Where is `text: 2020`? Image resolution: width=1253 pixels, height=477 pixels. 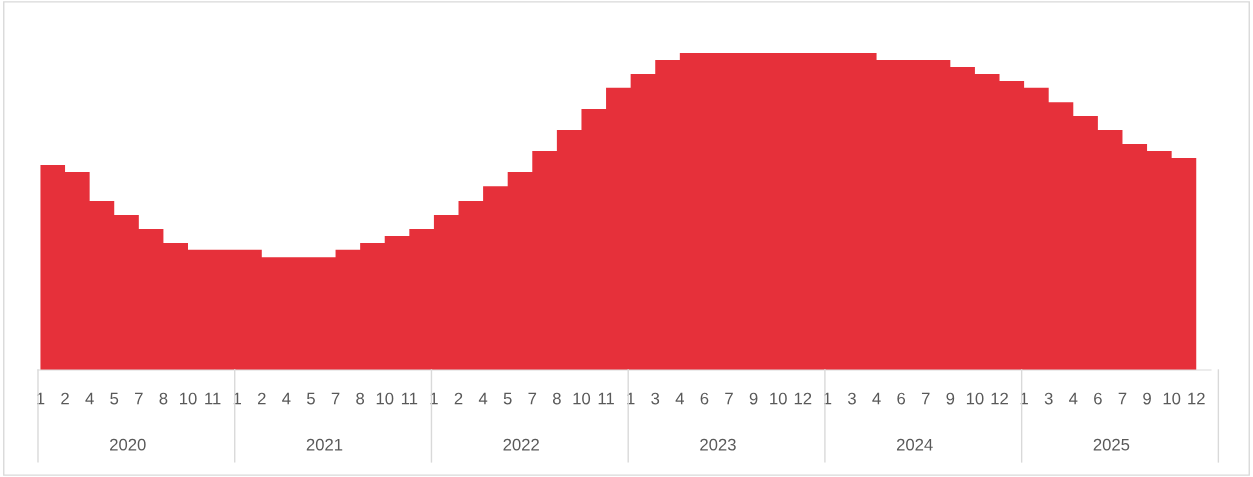 text: 2020 is located at coordinates (128, 444).